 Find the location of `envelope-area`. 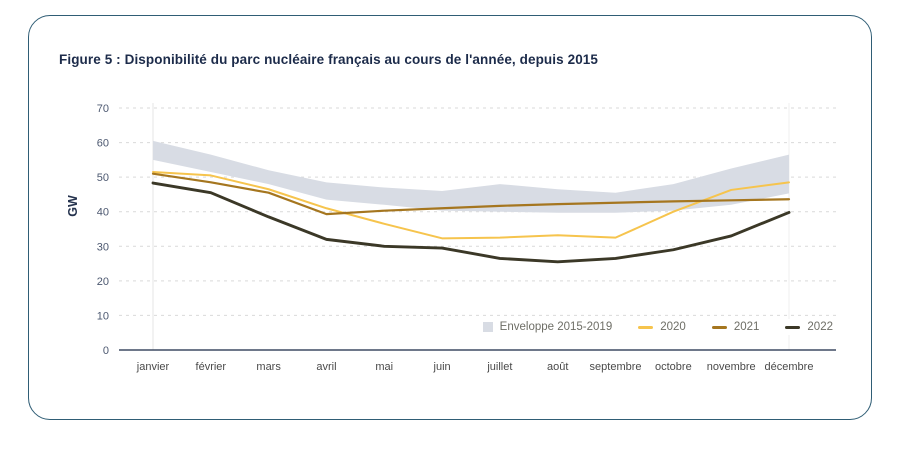

envelope-area is located at coordinates (471, 176).